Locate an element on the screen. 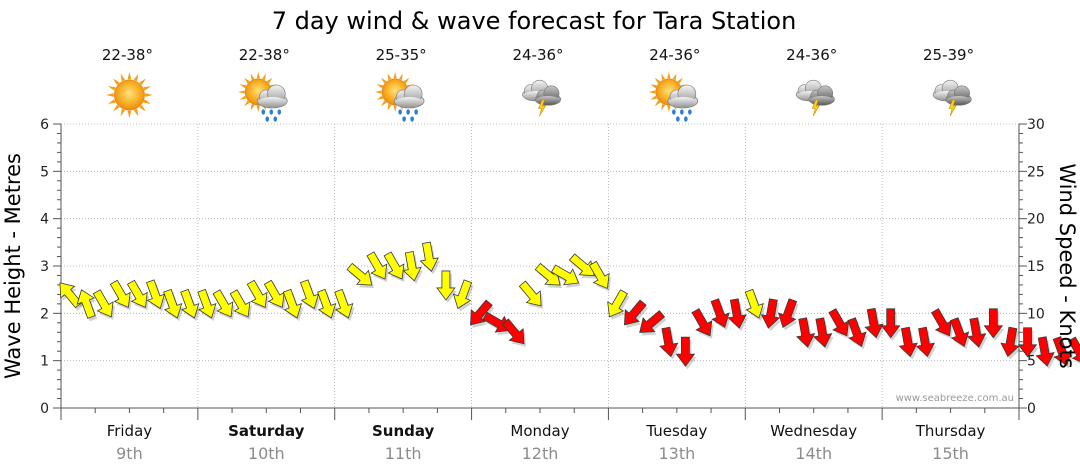  left-y-axis: 0 1 2 3 4 5 6 is located at coordinates (50, 267).